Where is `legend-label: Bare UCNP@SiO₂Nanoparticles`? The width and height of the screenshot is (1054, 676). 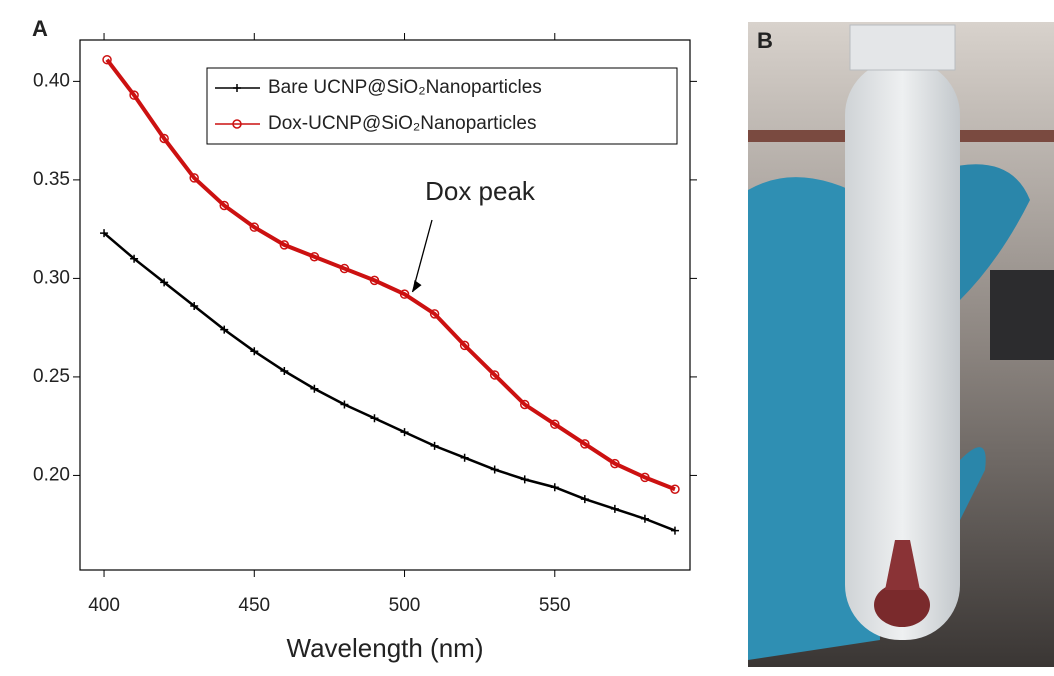
legend-label: Bare UCNP@SiO₂Nanoparticles is located at coordinates (405, 87).